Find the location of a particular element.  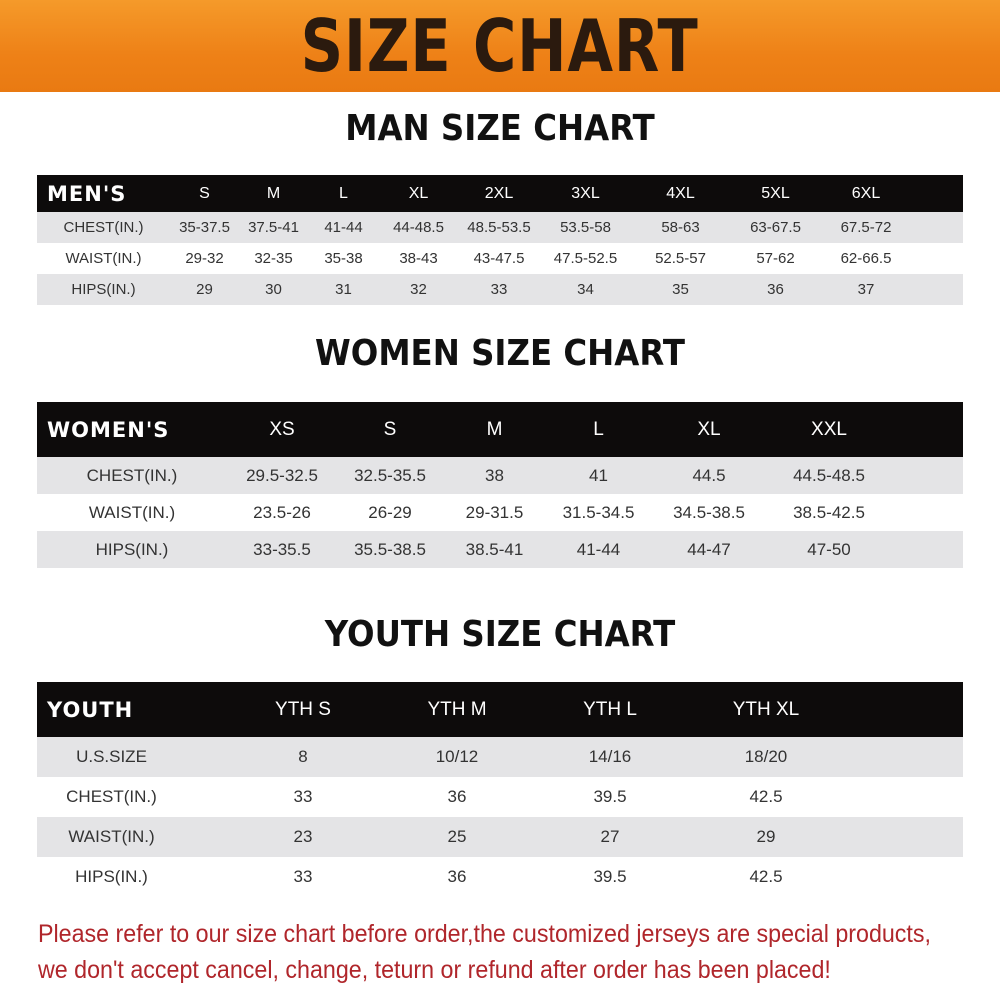

table-cell: 31 is located at coordinates (343, 289).